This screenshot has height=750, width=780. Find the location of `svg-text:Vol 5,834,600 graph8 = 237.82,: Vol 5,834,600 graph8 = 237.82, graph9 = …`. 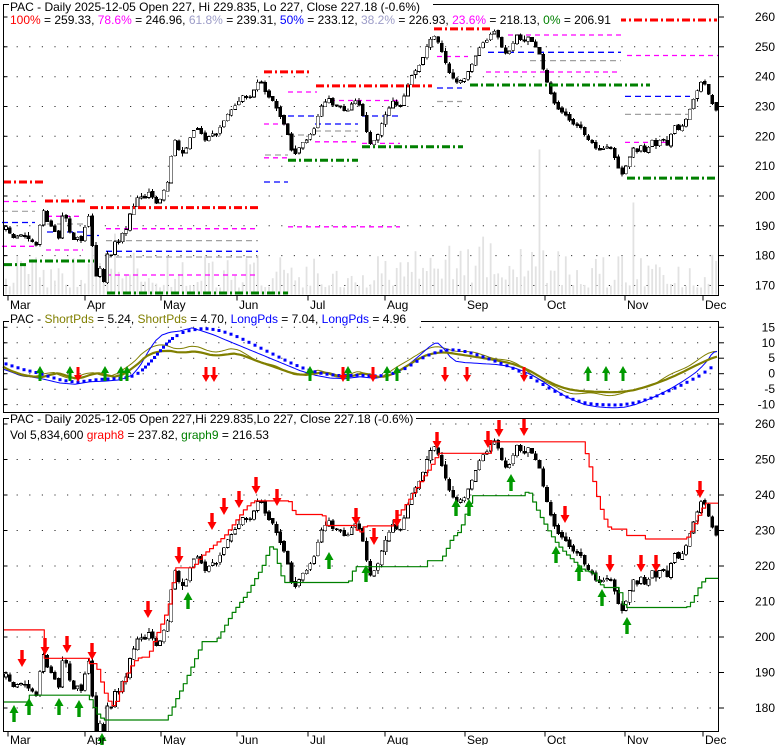

svg-text:Vol 5,834,600 graph8 = 237.82,: Vol 5,834,600 graph8 = 237.82, graph9 = … is located at coordinates (139, 435).